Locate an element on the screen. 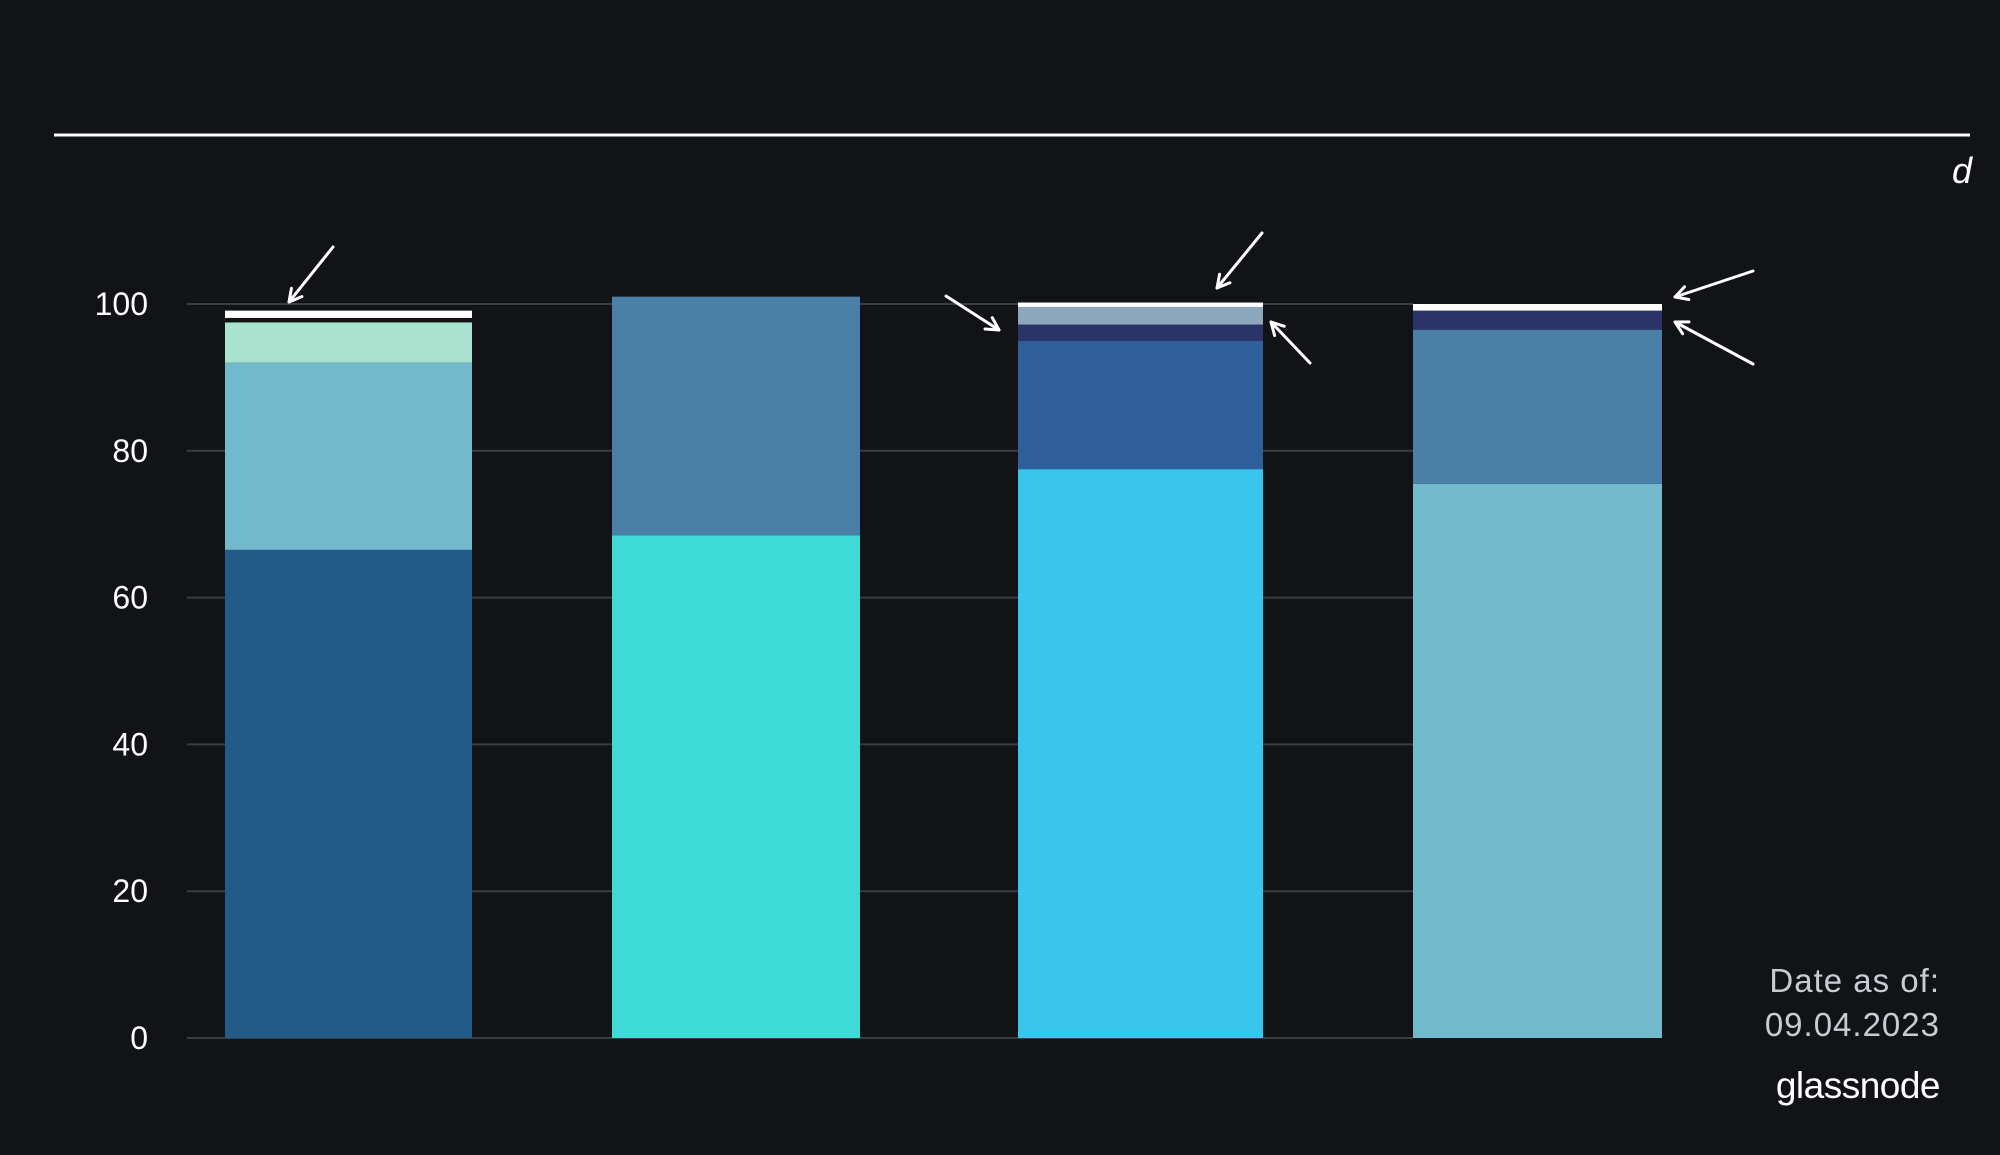 The image size is (2000, 1155). y-tick-label: 20 is located at coordinates (130, 891).